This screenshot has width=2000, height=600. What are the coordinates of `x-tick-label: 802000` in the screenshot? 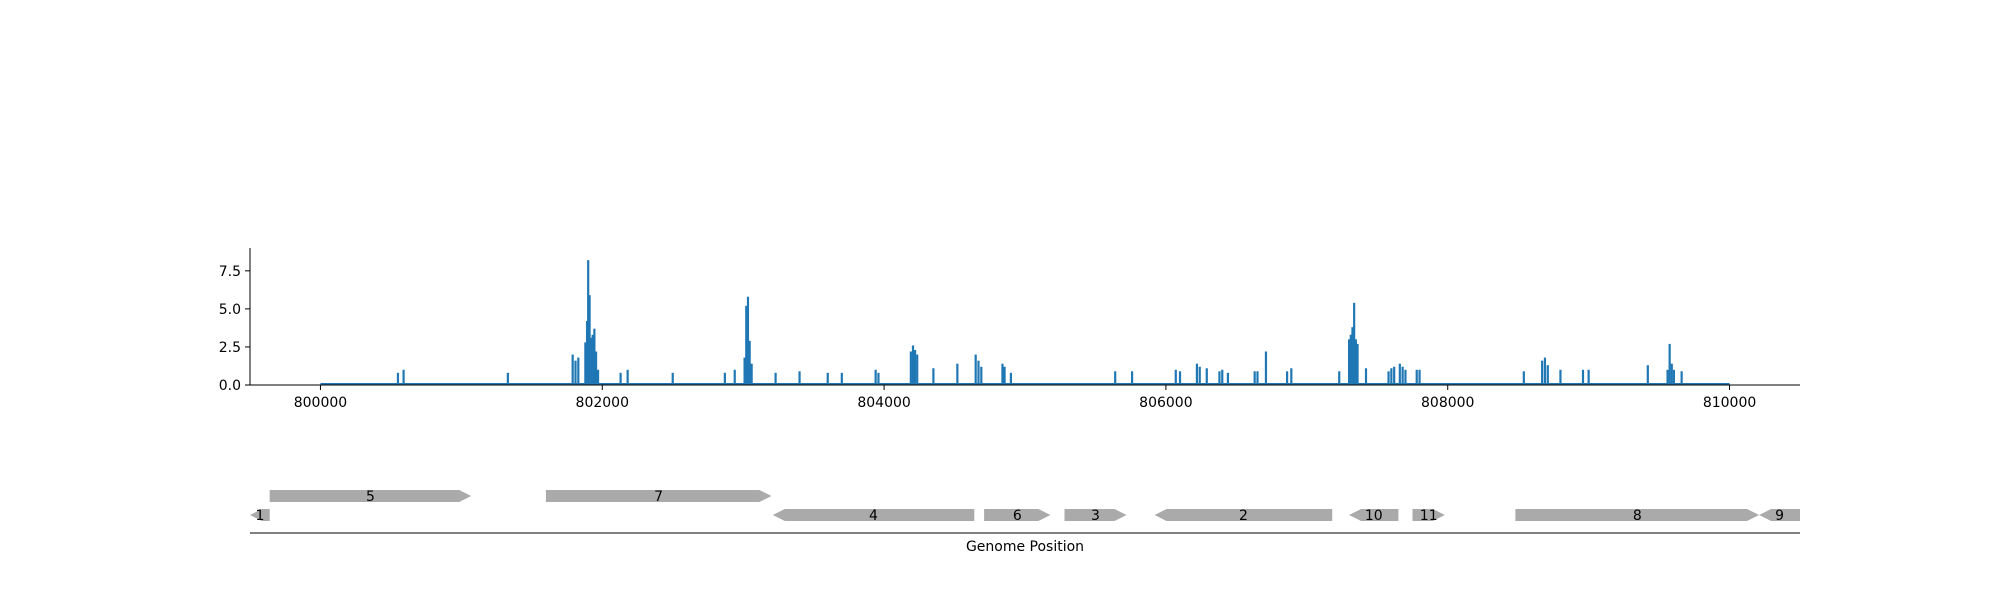 It's located at (602, 403).